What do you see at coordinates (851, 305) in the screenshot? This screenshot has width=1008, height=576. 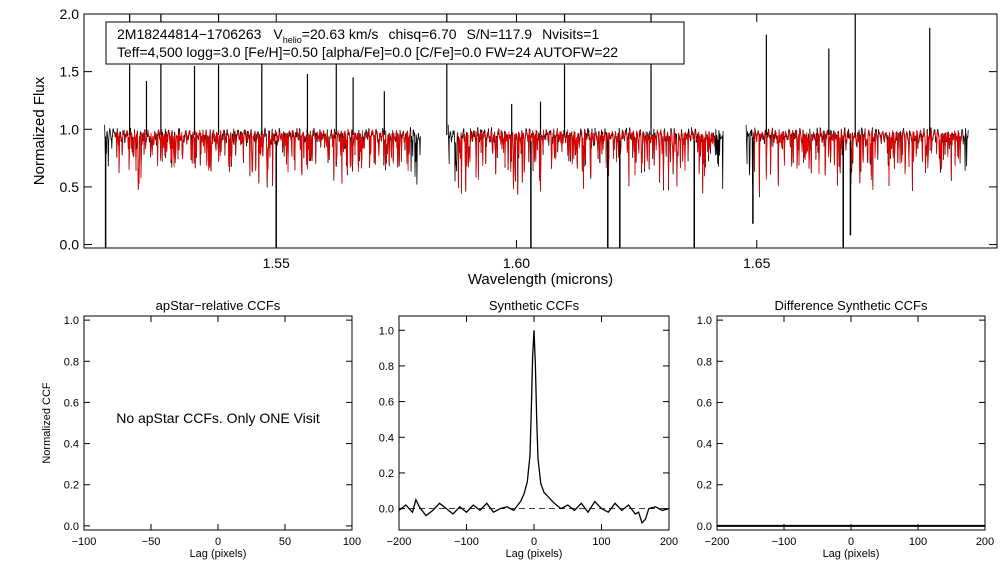 I see `panel-title: Difference Synthetic CCFs` at bounding box center [851, 305].